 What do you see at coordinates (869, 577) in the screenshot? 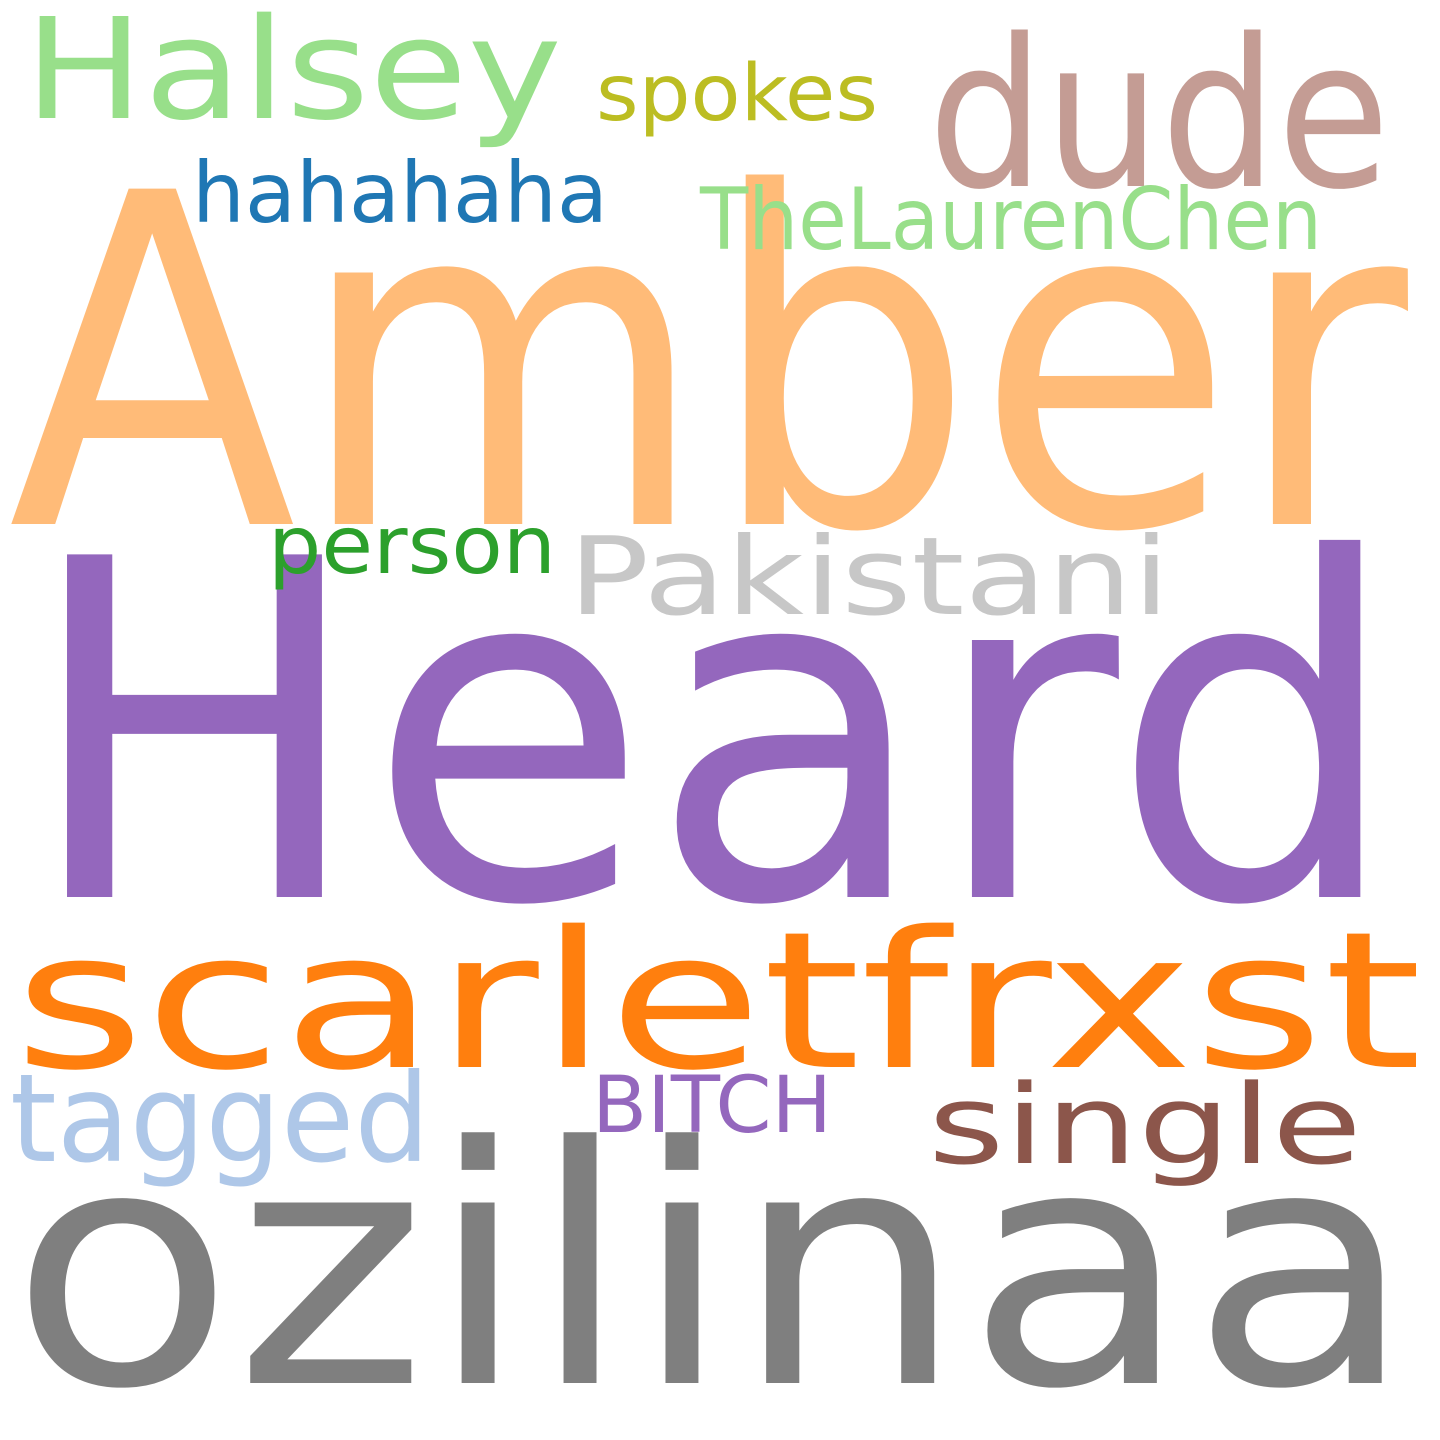
I see `word-pakistani: Pakistani` at bounding box center [869, 577].